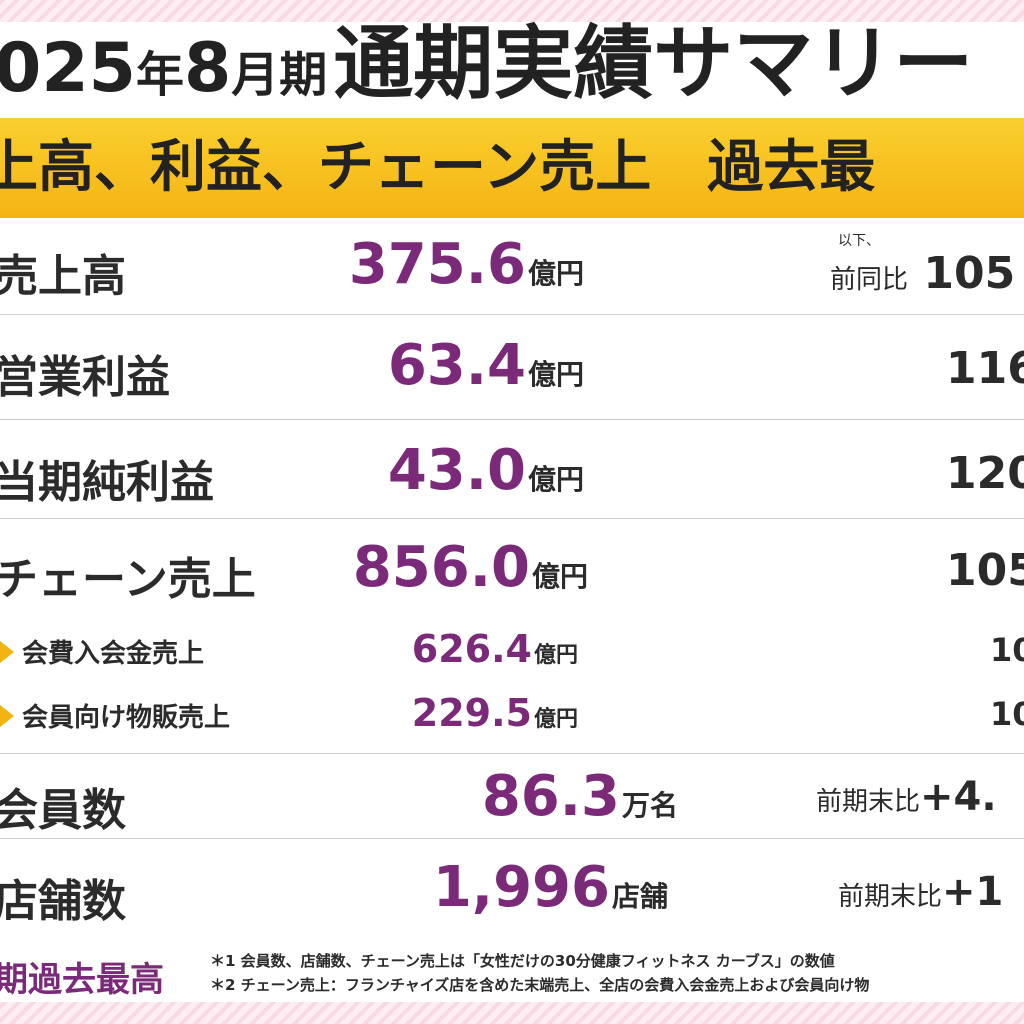 The image size is (1024, 1024). Describe the element at coordinates (649, 805) in the screenshot. I see `metric-unit: 万名` at that location.